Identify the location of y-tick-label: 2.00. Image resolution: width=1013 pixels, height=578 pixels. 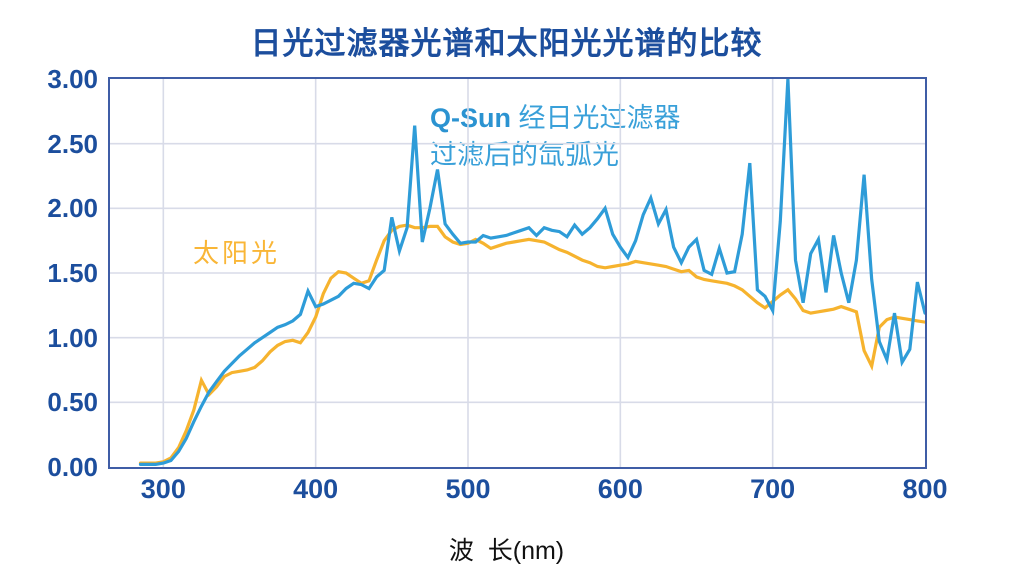
(72, 208).